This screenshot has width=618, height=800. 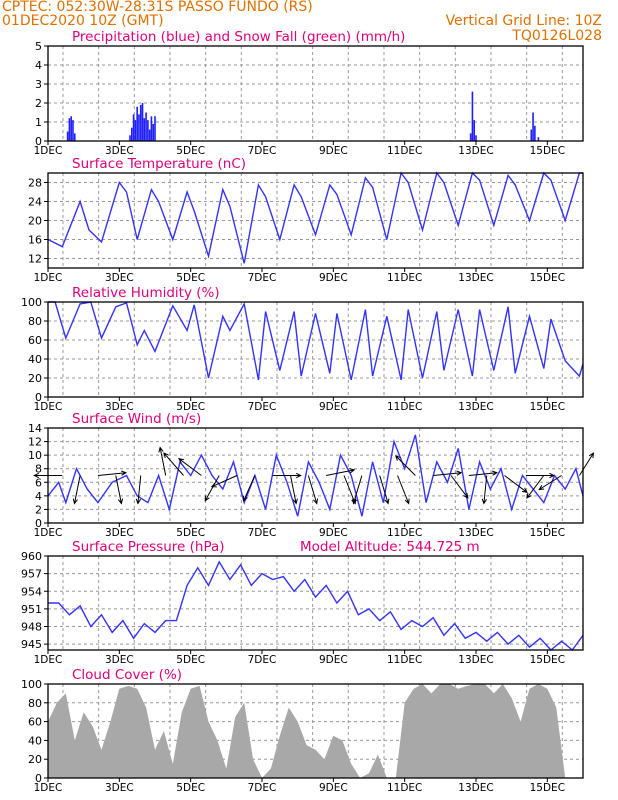 I want to click on wind-ytick-label: 12, so click(x=35, y=442).